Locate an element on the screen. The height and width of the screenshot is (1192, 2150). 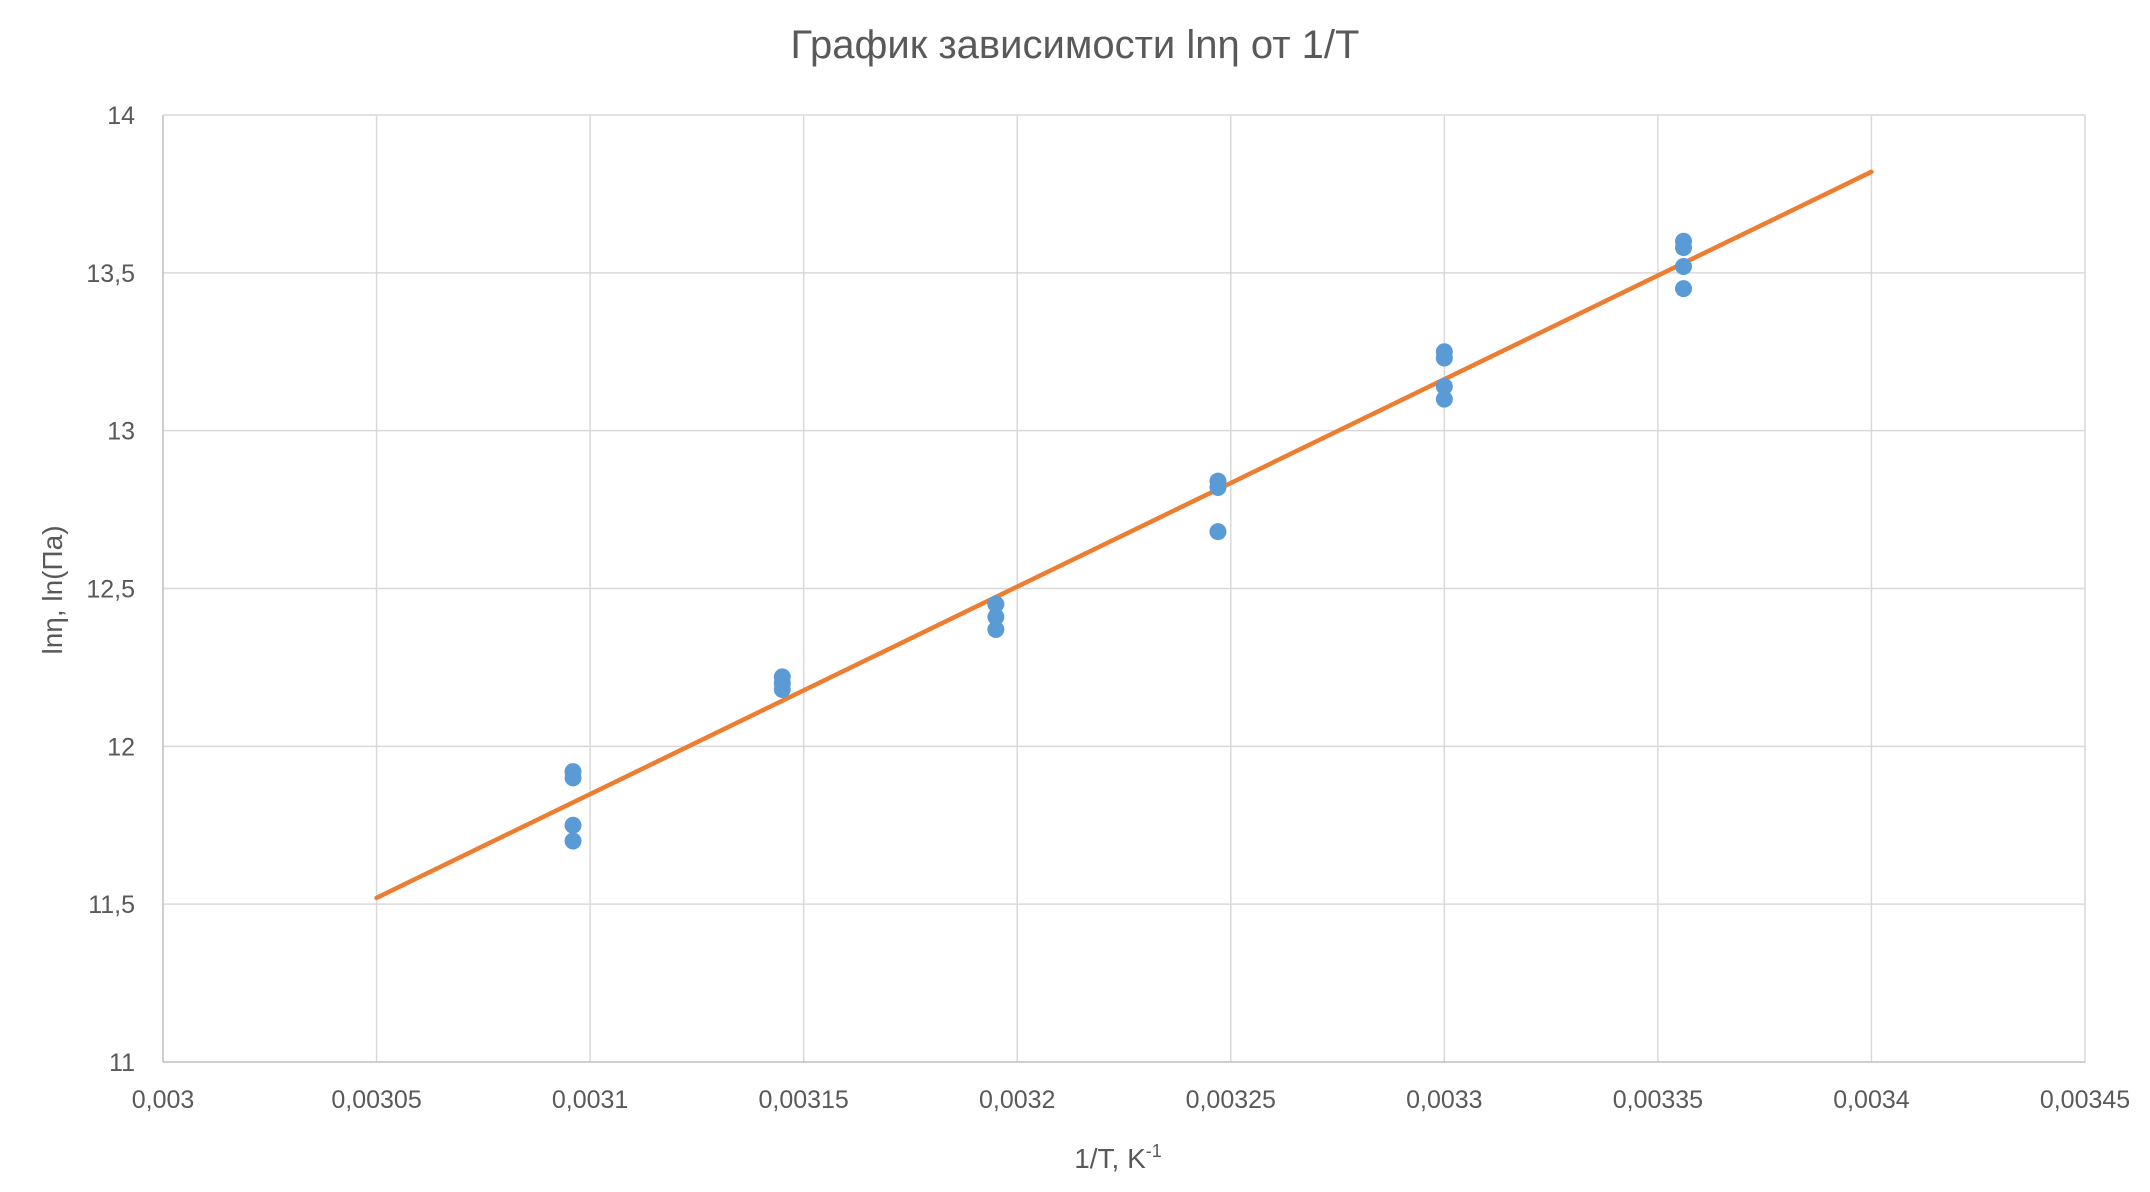
y-tick-label: 13 is located at coordinates (121, 432).